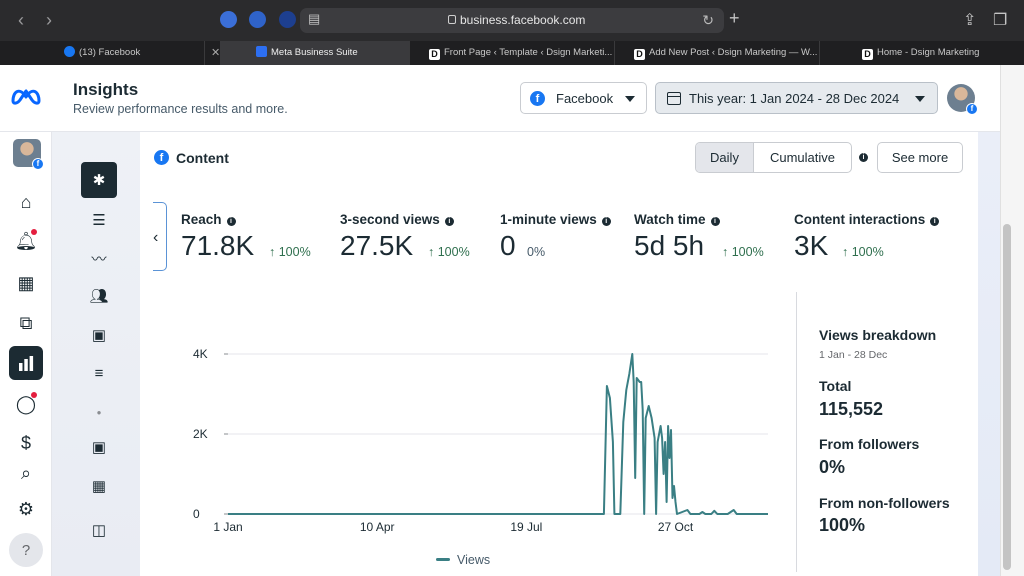  Describe the element at coordinates (842, 525) in the screenshot. I see `nonfollowers-value: 100%` at that location.